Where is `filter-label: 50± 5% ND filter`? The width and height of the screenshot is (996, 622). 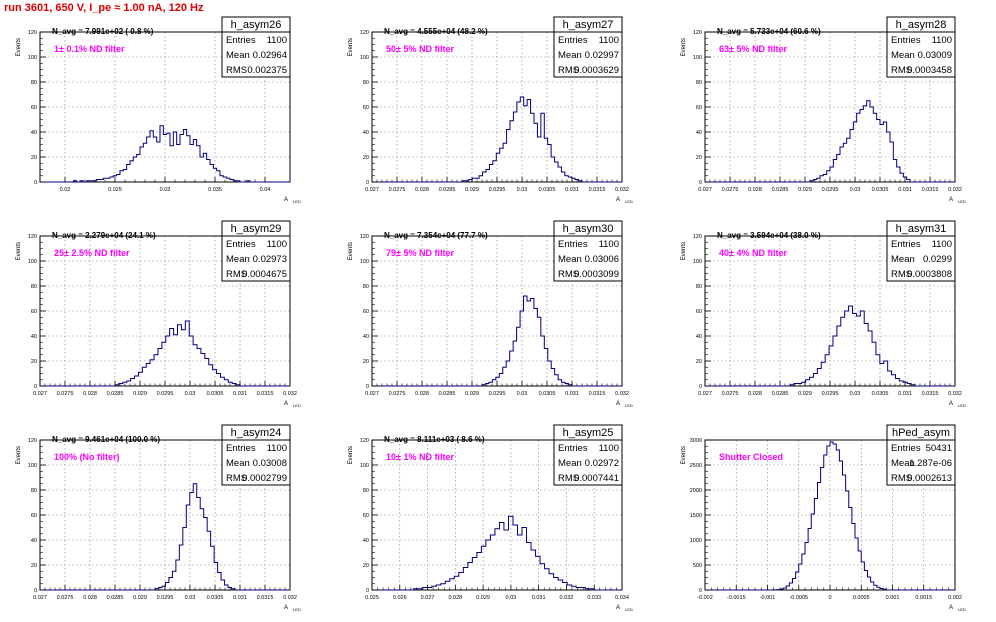 filter-label: 50± 5% ND filter is located at coordinates (420, 49).